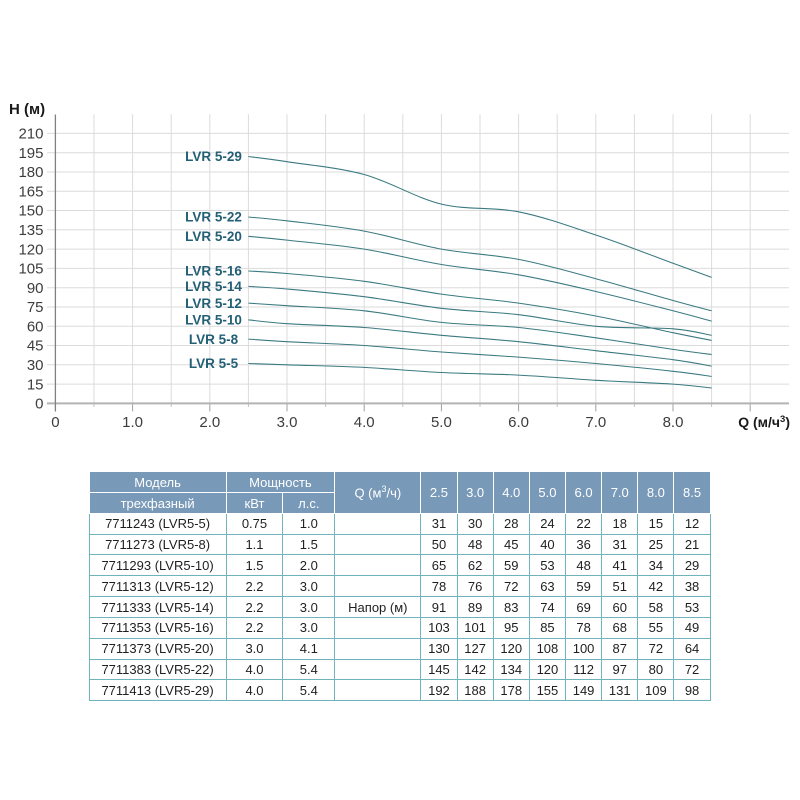  Describe the element at coordinates (364, 422) in the screenshot. I see `svg-text: 4.0` at that location.